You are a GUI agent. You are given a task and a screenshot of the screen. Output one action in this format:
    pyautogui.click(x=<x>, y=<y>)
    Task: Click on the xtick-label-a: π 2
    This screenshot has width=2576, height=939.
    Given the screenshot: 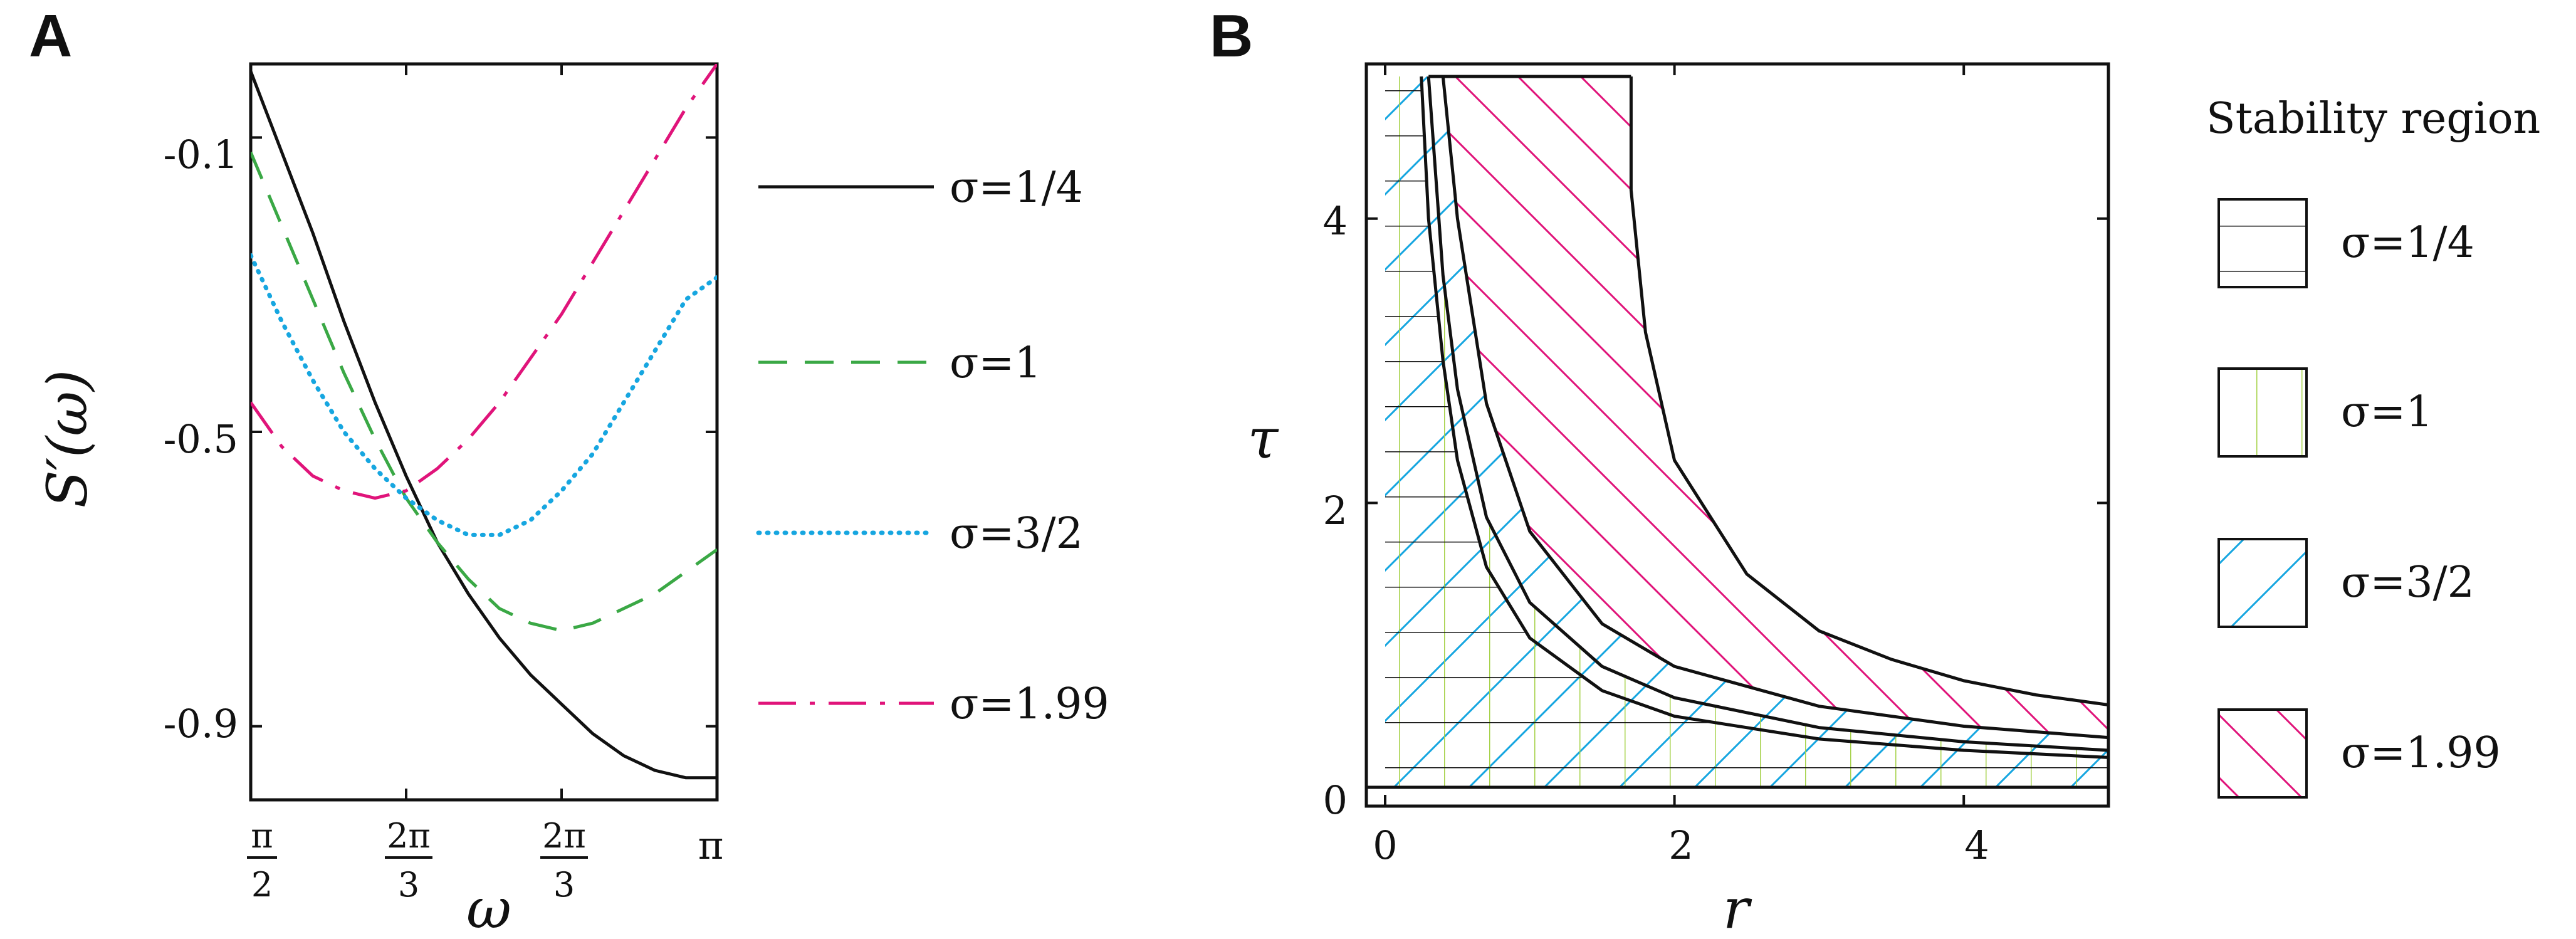 What is the action you would take?
    pyautogui.click(x=262, y=860)
    